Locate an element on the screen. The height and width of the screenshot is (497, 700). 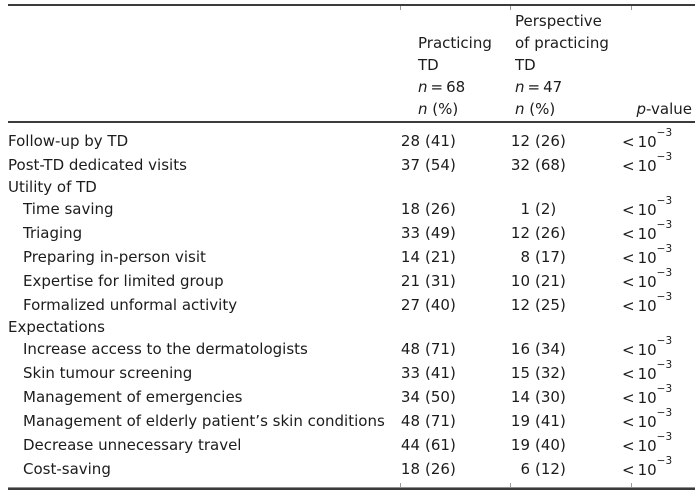
header-line: Practicing is located at coordinates (455, 43).